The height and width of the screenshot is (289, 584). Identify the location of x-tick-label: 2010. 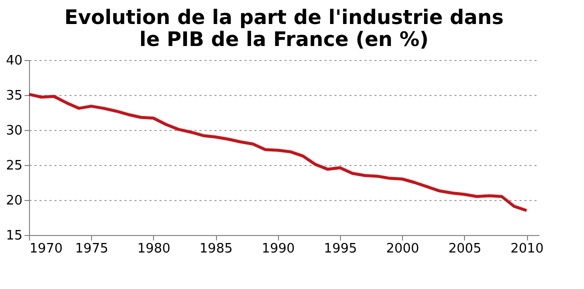
(527, 249).